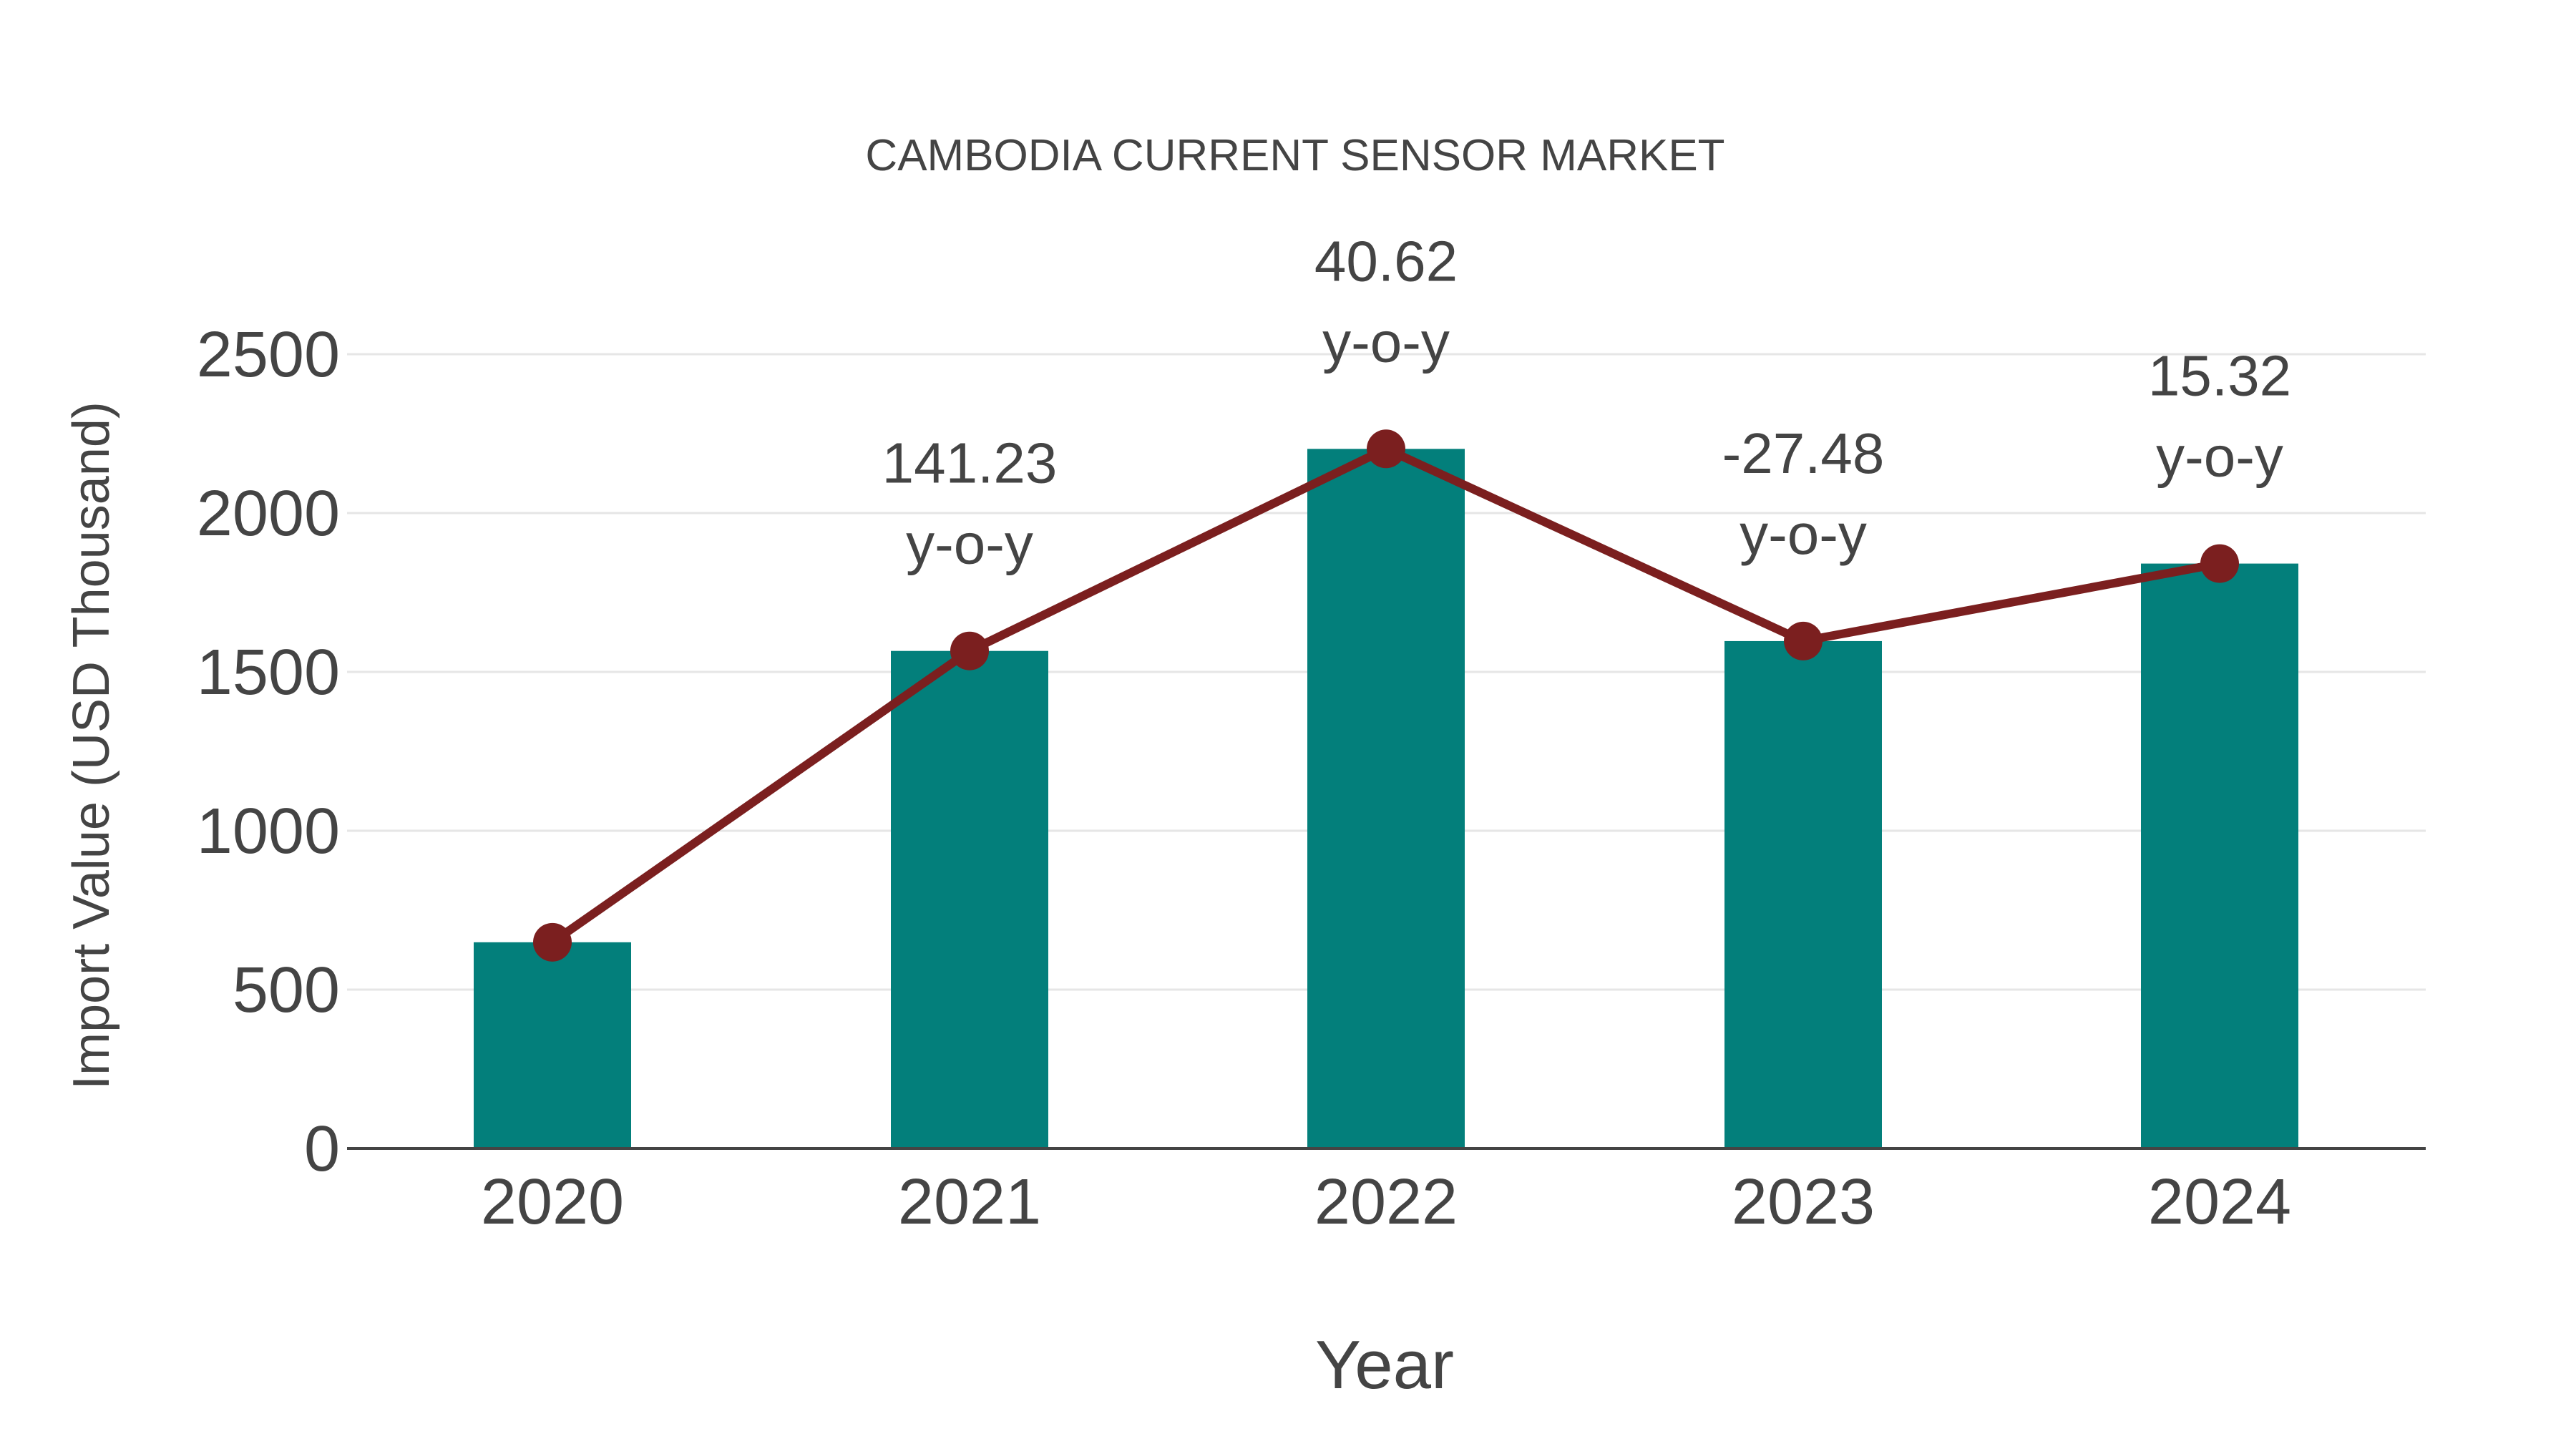 Image resolution: width=2576 pixels, height=1449 pixels. Describe the element at coordinates (2219, 563) in the screenshot. I see `trend-marker-2024` at that location.